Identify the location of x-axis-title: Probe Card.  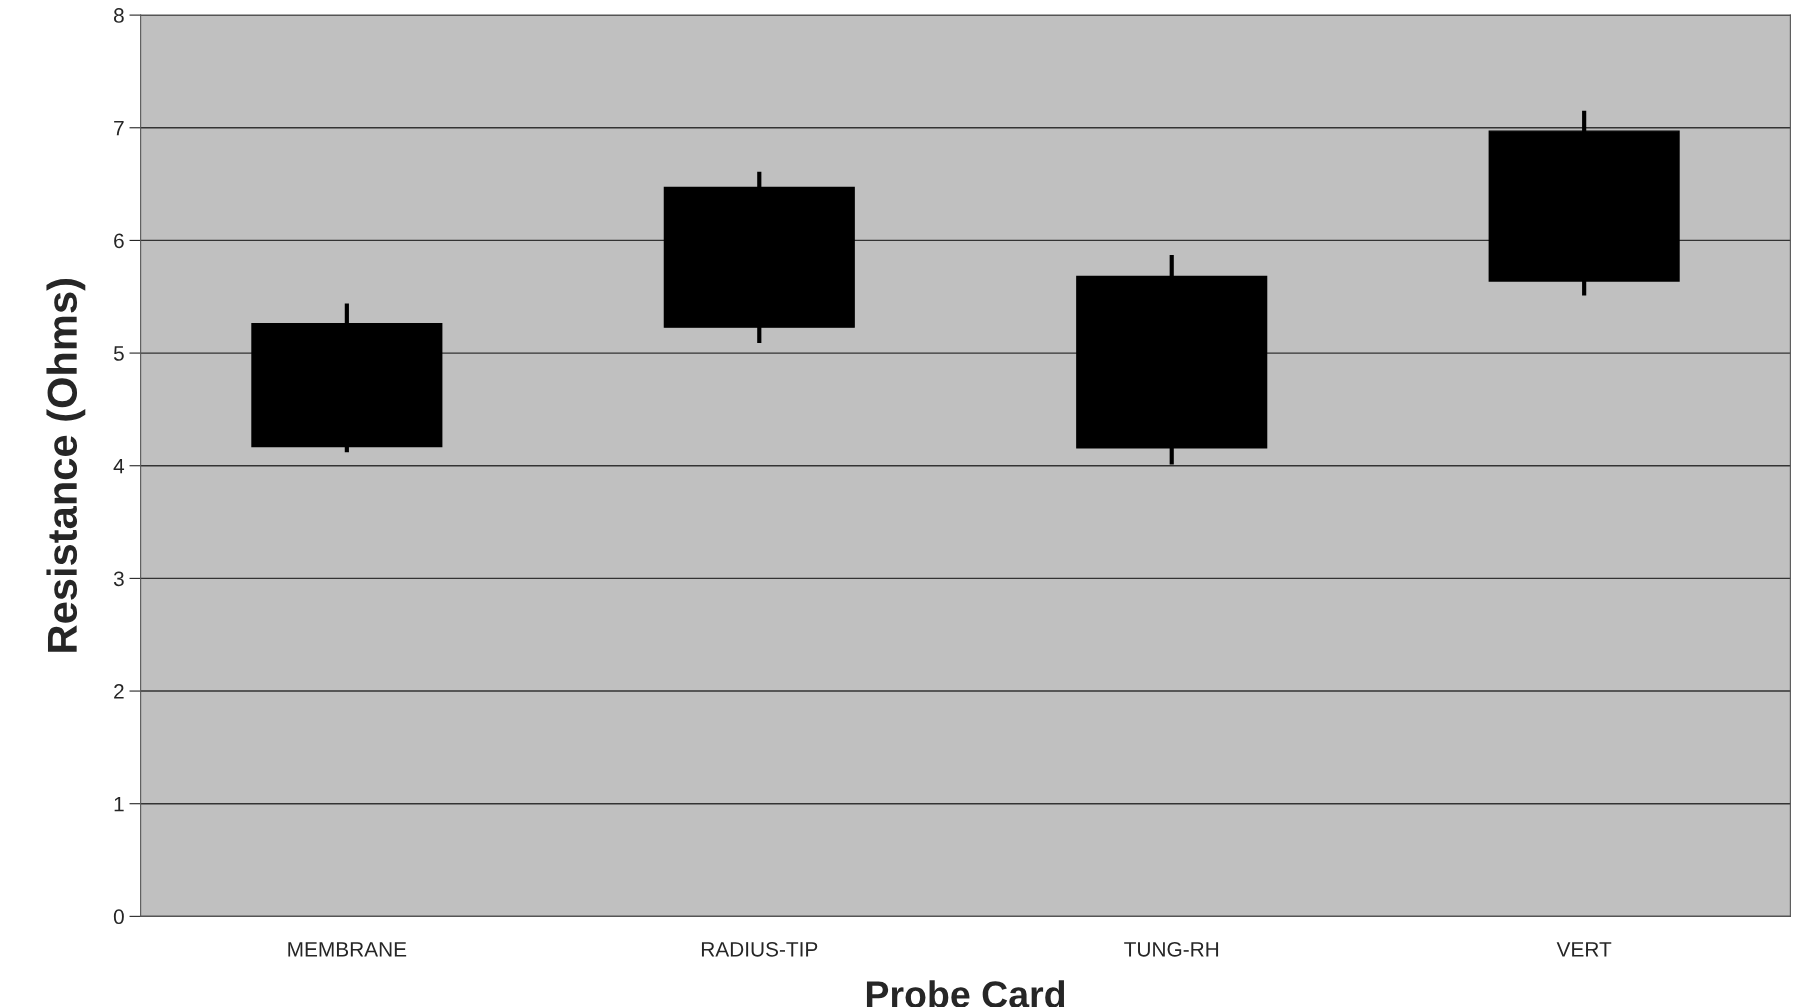
(965, 993).